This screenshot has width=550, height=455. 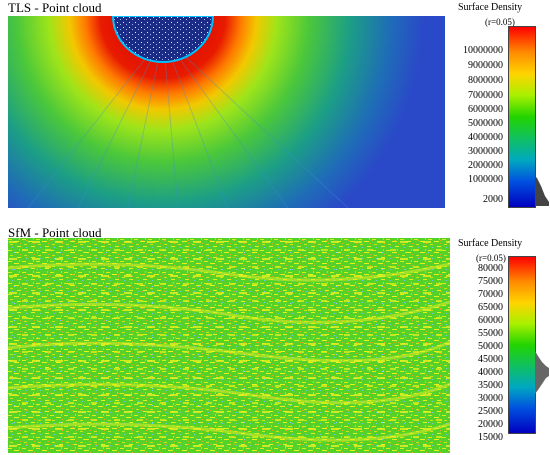 What do you see at coordinates (485, 165) in the screenshot?
I see `tls-tick-label: 2000000` at bounding box center [485, 165].